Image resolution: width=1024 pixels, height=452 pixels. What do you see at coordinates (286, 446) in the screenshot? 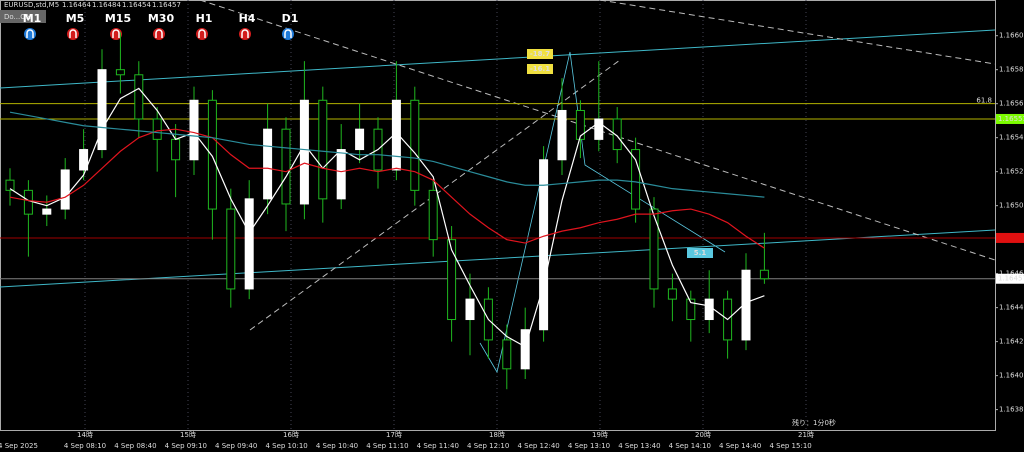
I see `time-label: 4 Sep 10:10` at bounding box center [286, 446].